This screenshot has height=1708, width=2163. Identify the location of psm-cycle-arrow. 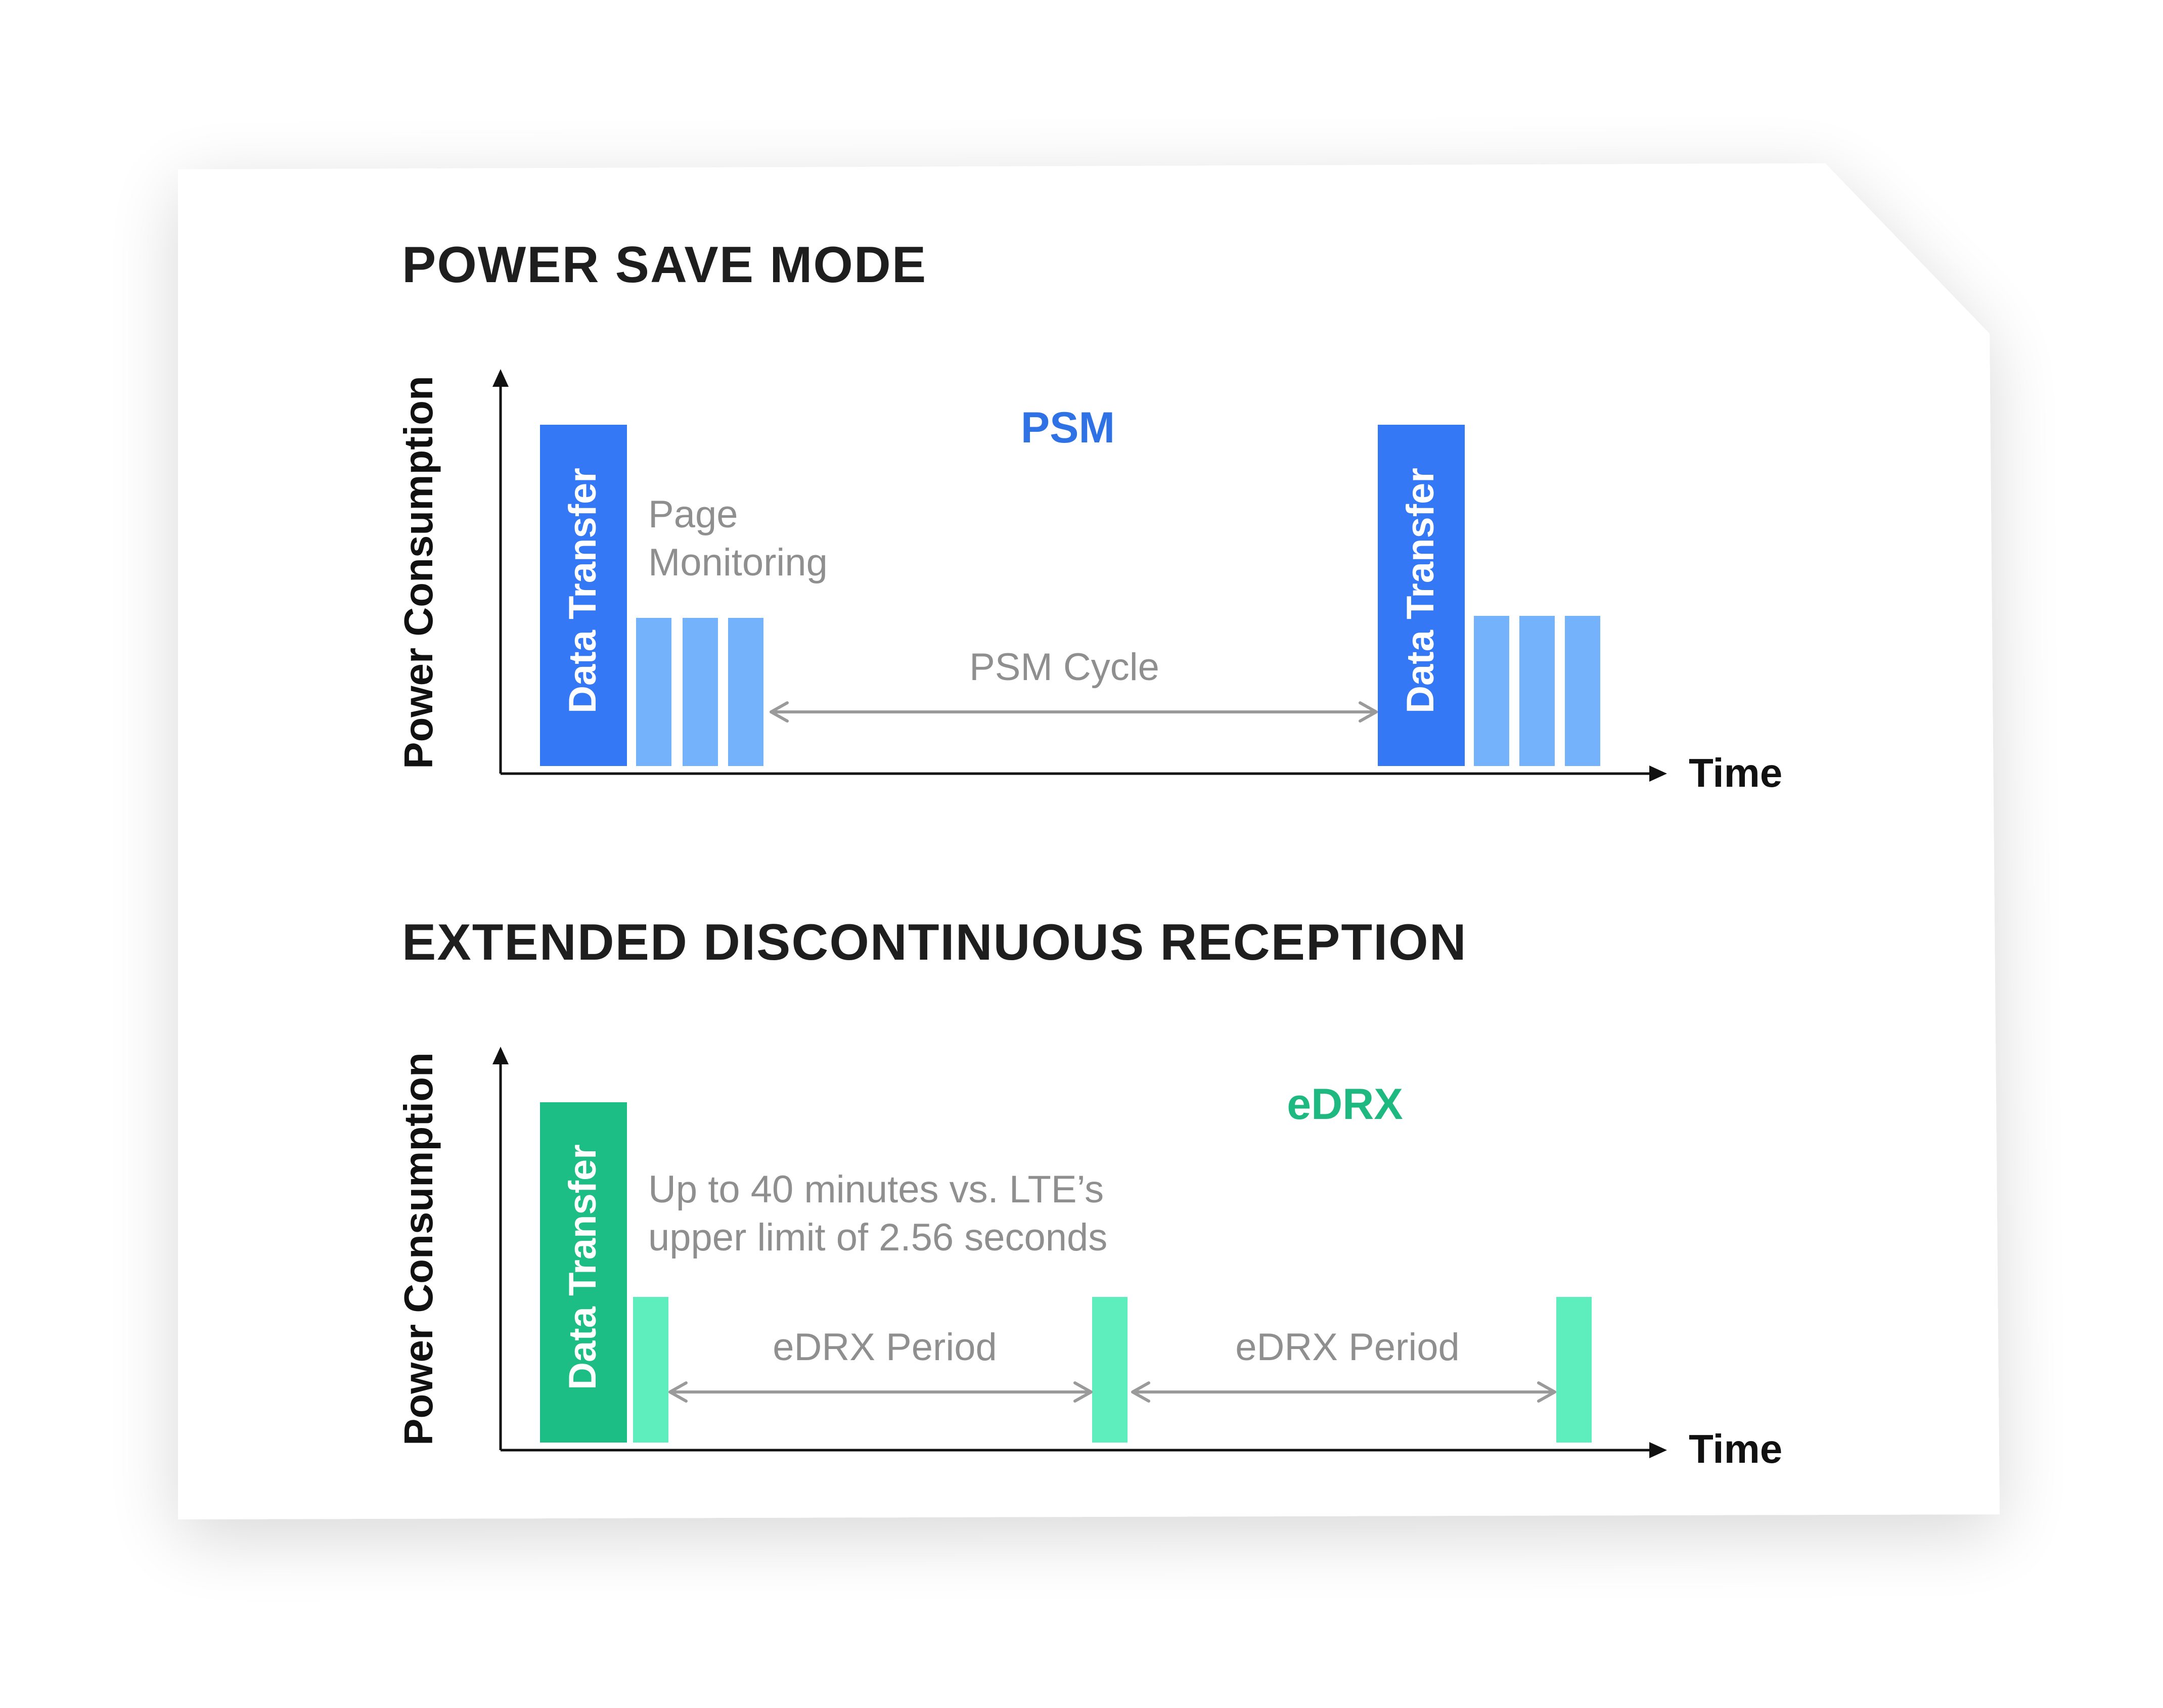
(1074, 712).